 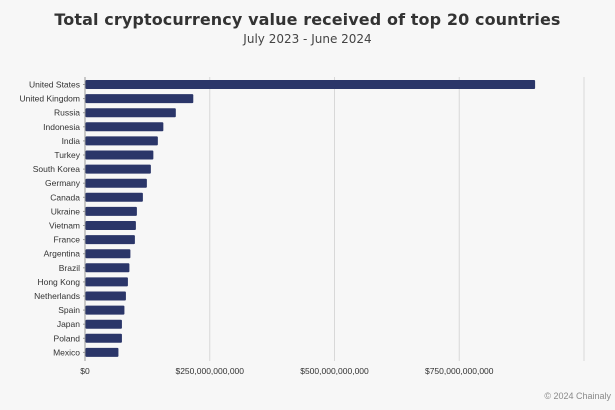 I want to click on category-label: Ukraine, so click(x=66, y=211).